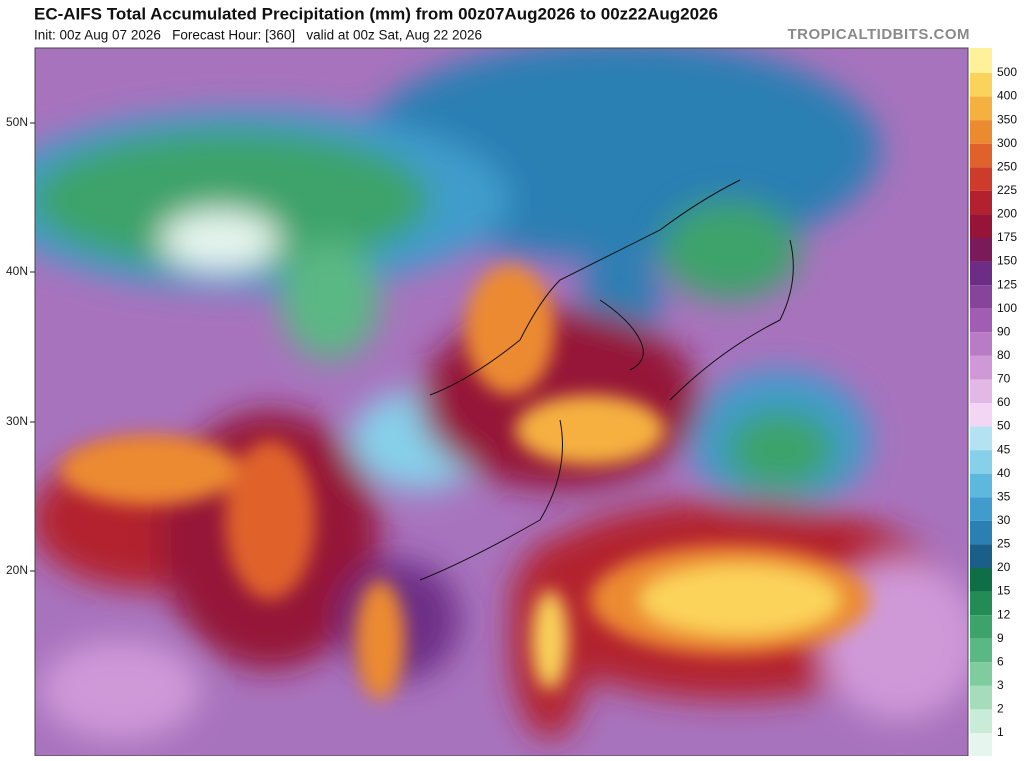 The width and height of the screenshot is (1024, 761). What do you see at coordinates (1007, 308) in the screenshot?
I see `colorbar-label: 100` at bounding box center [1007, 308].